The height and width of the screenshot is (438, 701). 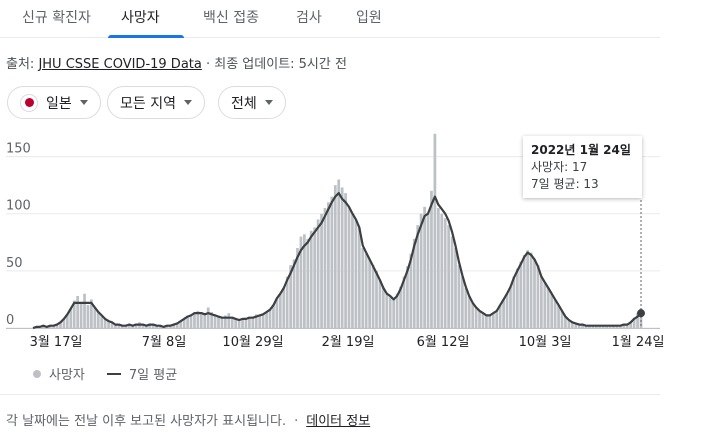 I want to click on x-tick-label: 3월 17일, so click(x=56, y=342).